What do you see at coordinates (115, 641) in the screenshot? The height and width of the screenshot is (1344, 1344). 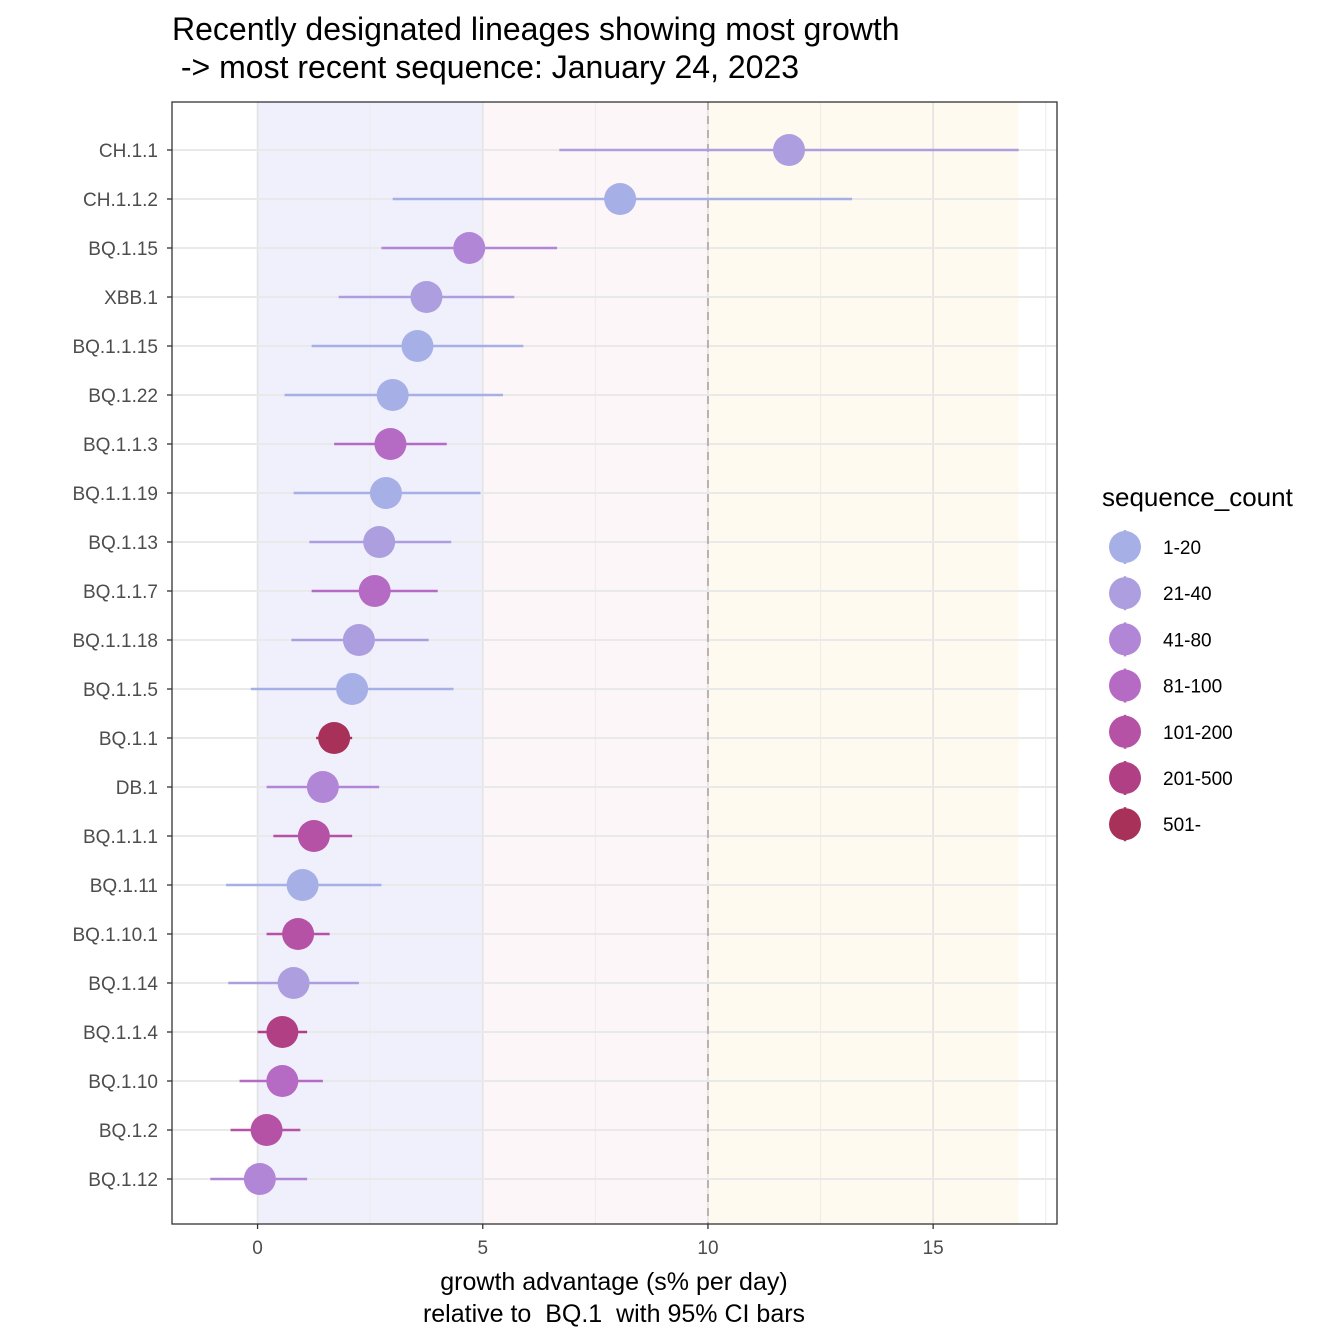 I see `y-tick-label-BQ.1.1.18: BQ.1.1.18` at bounding box center [115, 641].